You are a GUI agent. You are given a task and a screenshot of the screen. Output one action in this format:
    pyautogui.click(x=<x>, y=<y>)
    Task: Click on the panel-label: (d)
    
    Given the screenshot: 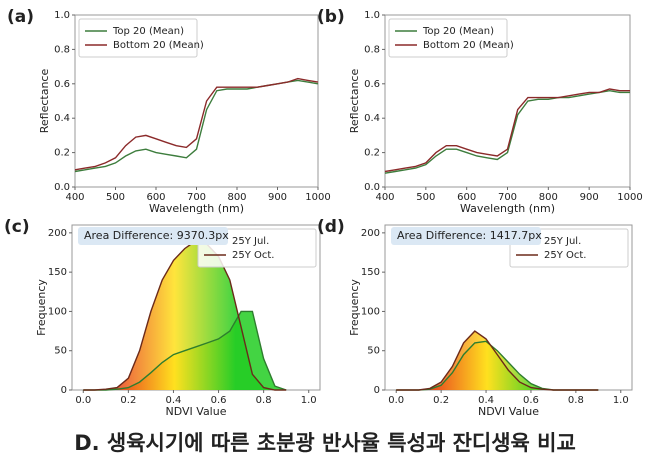 What is the action you would take?
    pyautogui.click(x=331, y=227)
    